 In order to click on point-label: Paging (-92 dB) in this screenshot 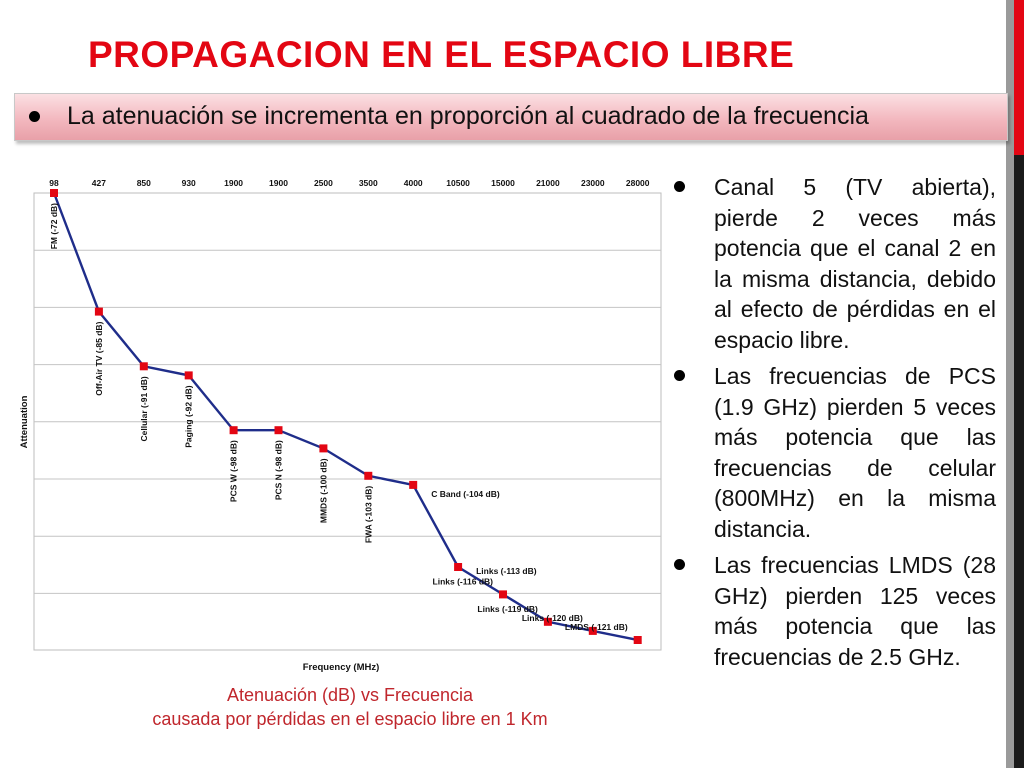, I will do `click(189, 416)`.